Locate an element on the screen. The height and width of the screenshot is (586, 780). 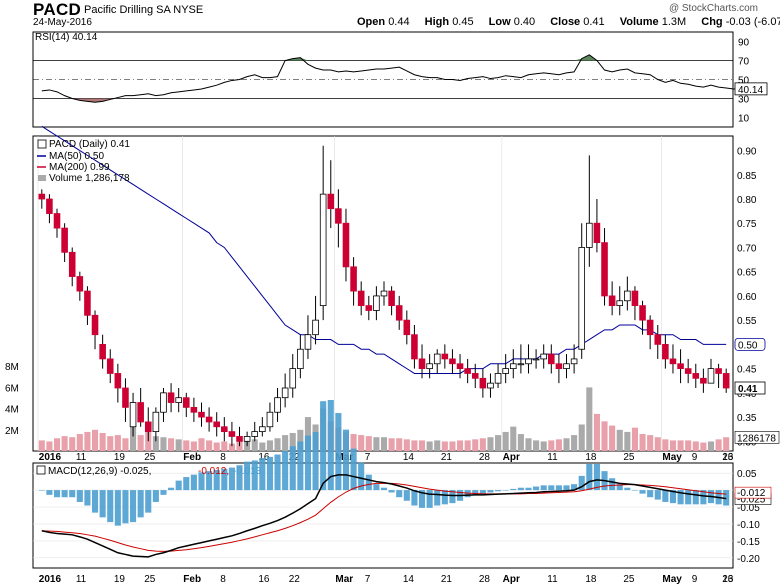
price-x-tick-label: Feb is located at coordinates (192, 457).